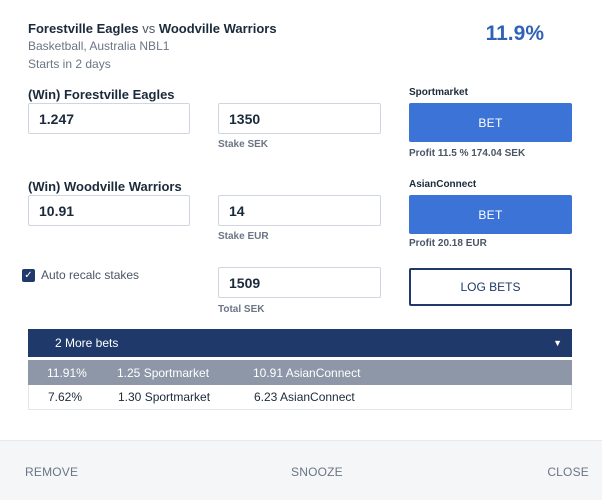  What do you see at coordinates (83, 28) in the screenshot?
I see `home-team: Forestville Eagles` at bounding box center [83, 28].